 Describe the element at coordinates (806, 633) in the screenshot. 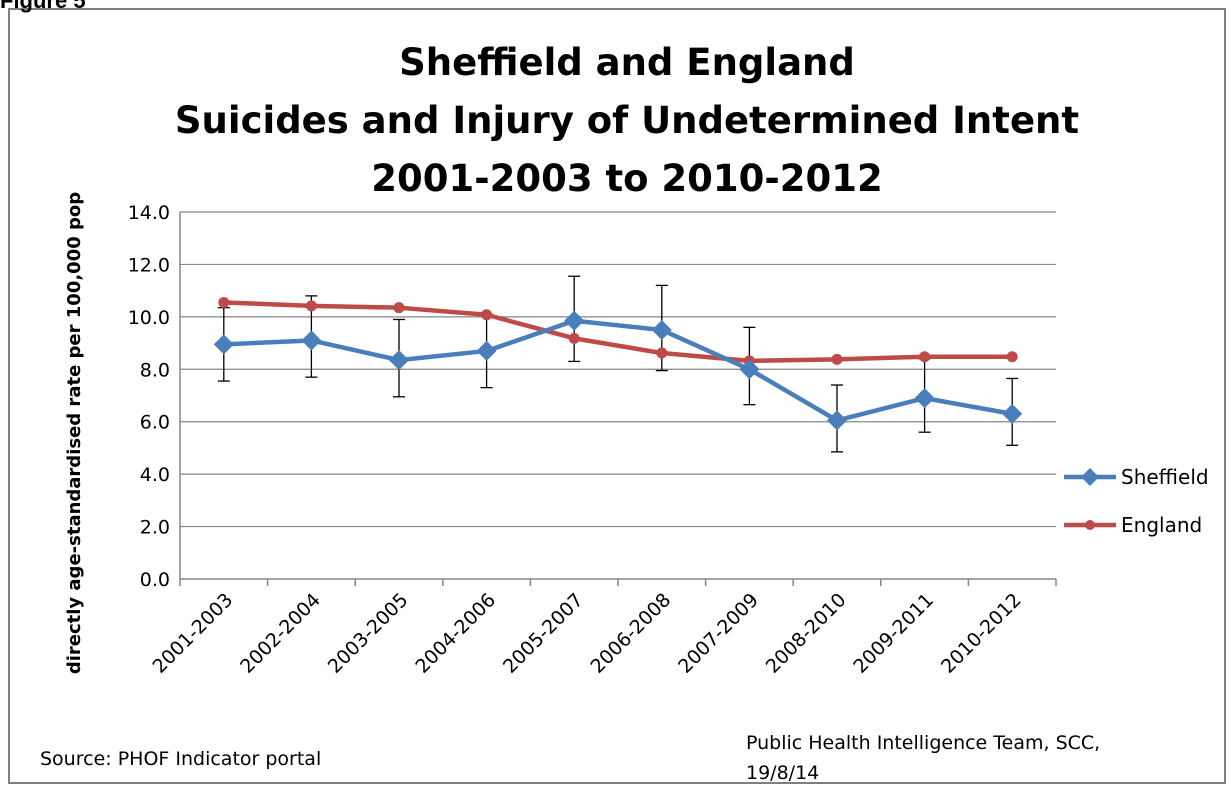

I see `x-tick-label: 2008-2010` at that location.